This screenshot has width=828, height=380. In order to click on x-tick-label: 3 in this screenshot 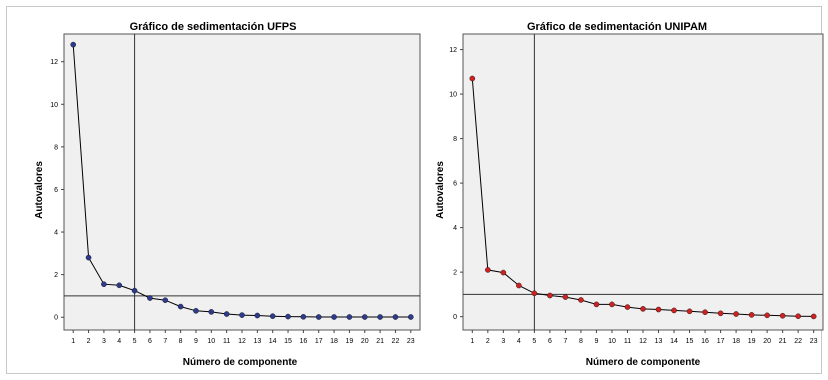, I will do `click(503, 341)`.